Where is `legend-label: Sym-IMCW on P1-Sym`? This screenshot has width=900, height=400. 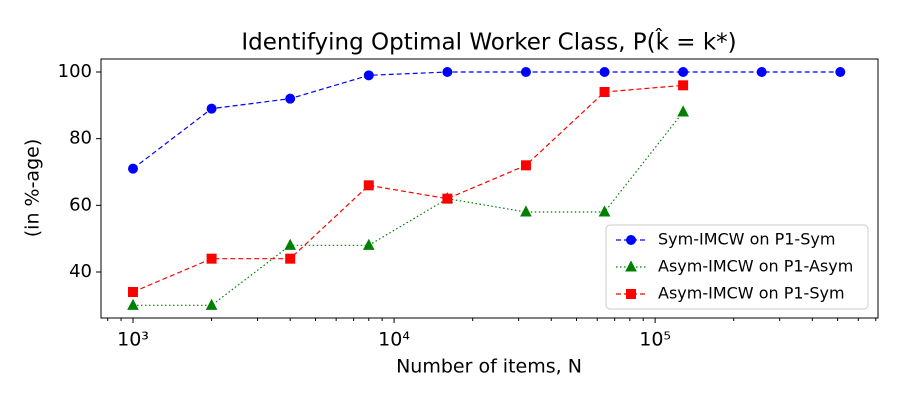
legend-label: Sym-IMCW on P1-Sym is located at coordinates (746, 239).